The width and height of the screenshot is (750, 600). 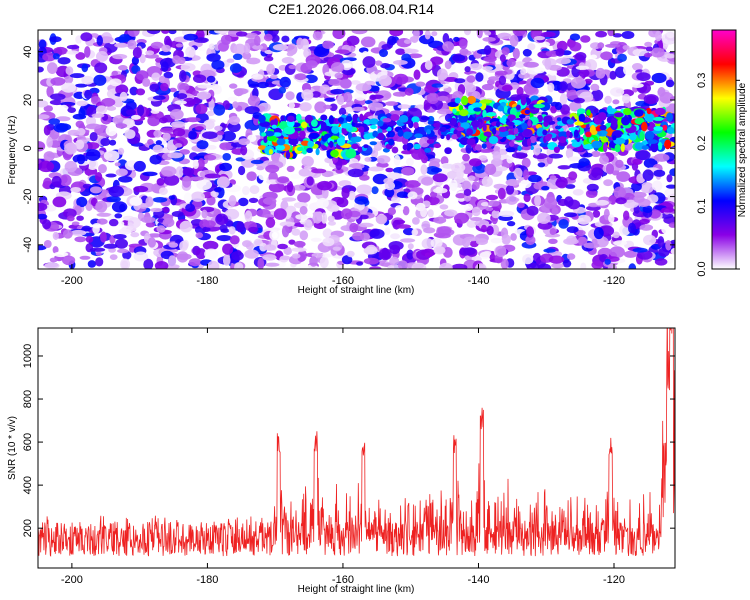 I want to click on heatmap-y-axis-label: Frequency (Hz), so click(x=12, y=150).